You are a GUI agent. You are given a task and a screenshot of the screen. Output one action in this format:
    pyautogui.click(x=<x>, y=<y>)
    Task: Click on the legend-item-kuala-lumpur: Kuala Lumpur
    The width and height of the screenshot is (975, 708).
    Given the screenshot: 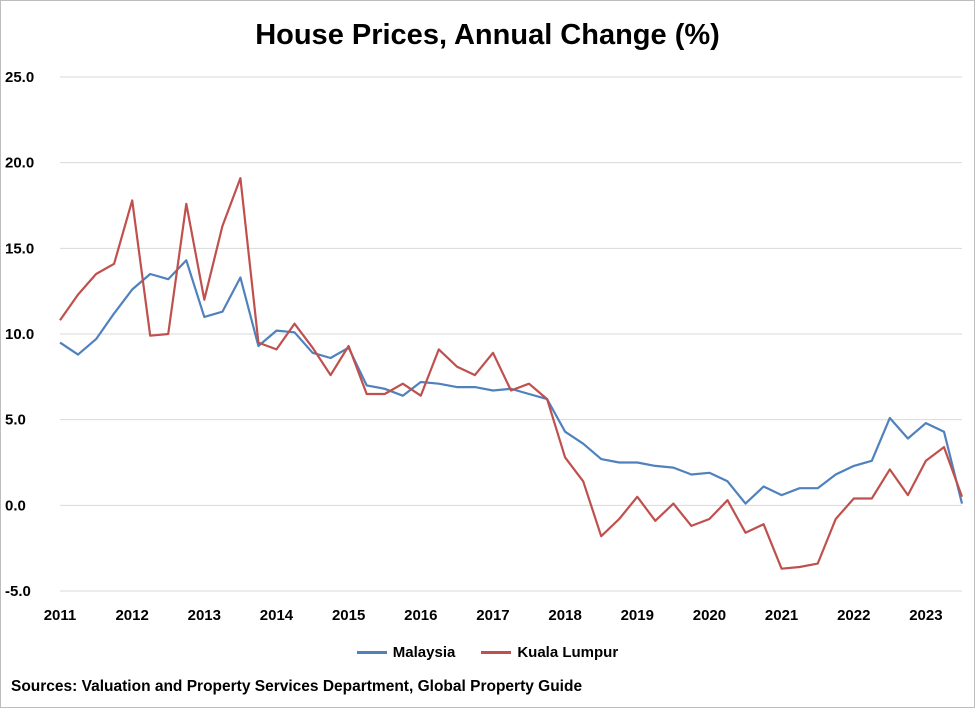 What is the action you would take?
    pyautogui.click(x=549, y=652)
    